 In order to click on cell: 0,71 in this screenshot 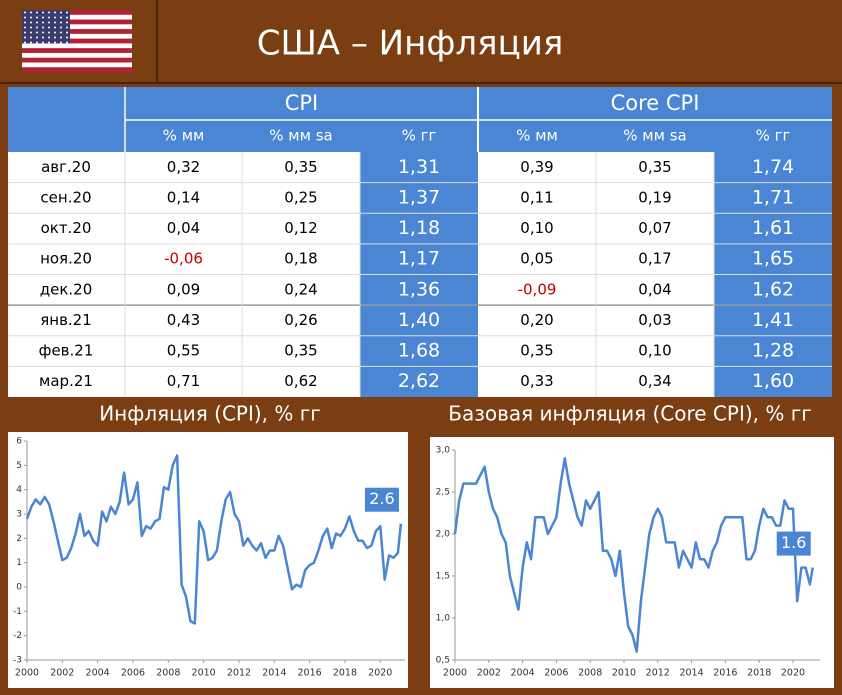, I will do `click(183, 381)`.